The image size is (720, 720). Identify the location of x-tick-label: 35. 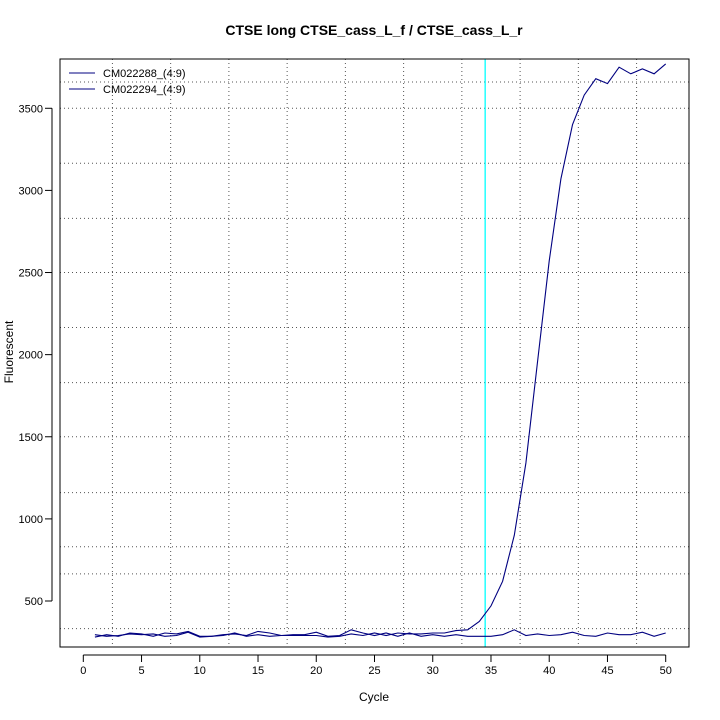
(491, 671).